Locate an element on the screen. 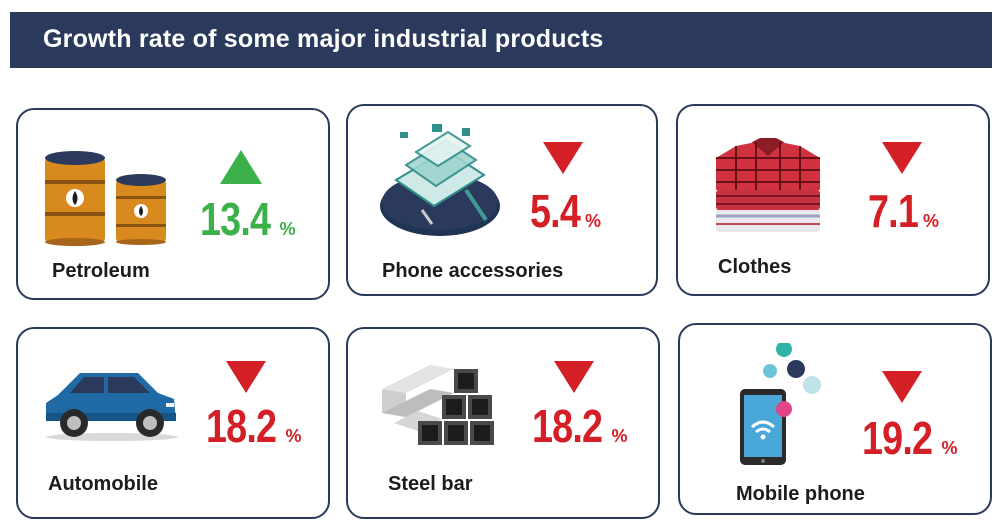 The image size is (1000, 522). product-name: Petroleum is located at coordinates (101, 271).